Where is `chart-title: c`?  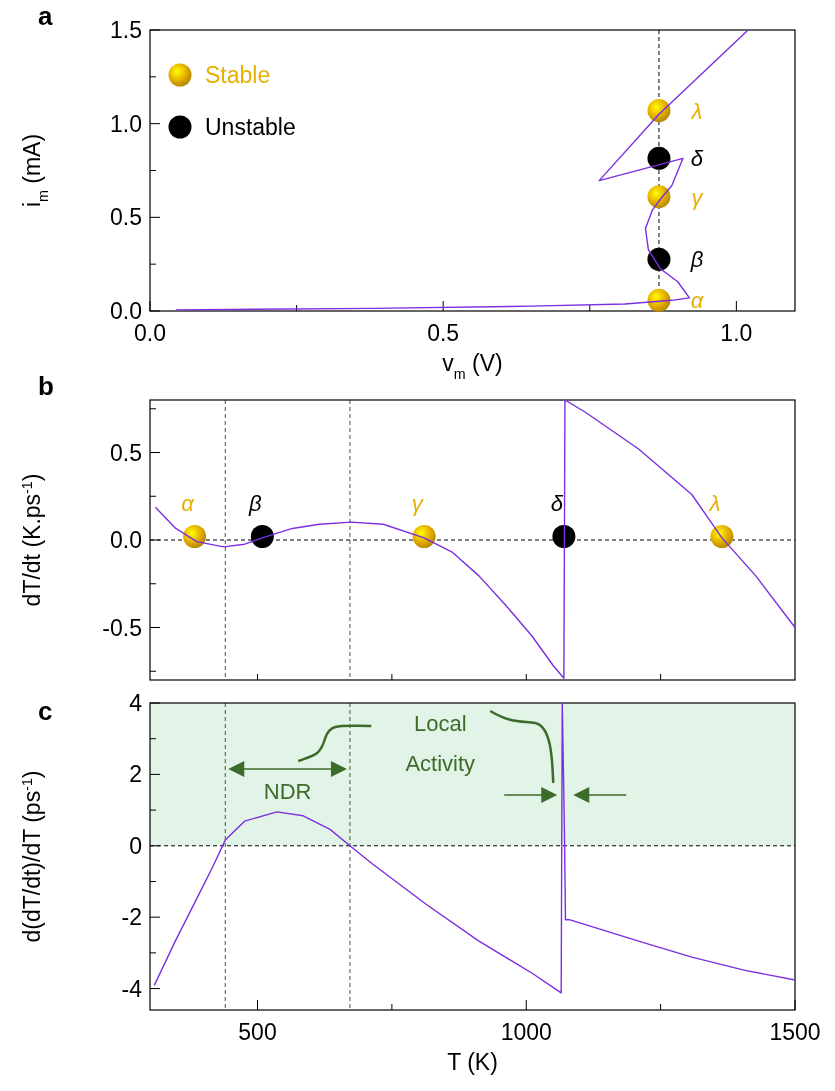
chart-title: c is located at coordinates (45, 711).